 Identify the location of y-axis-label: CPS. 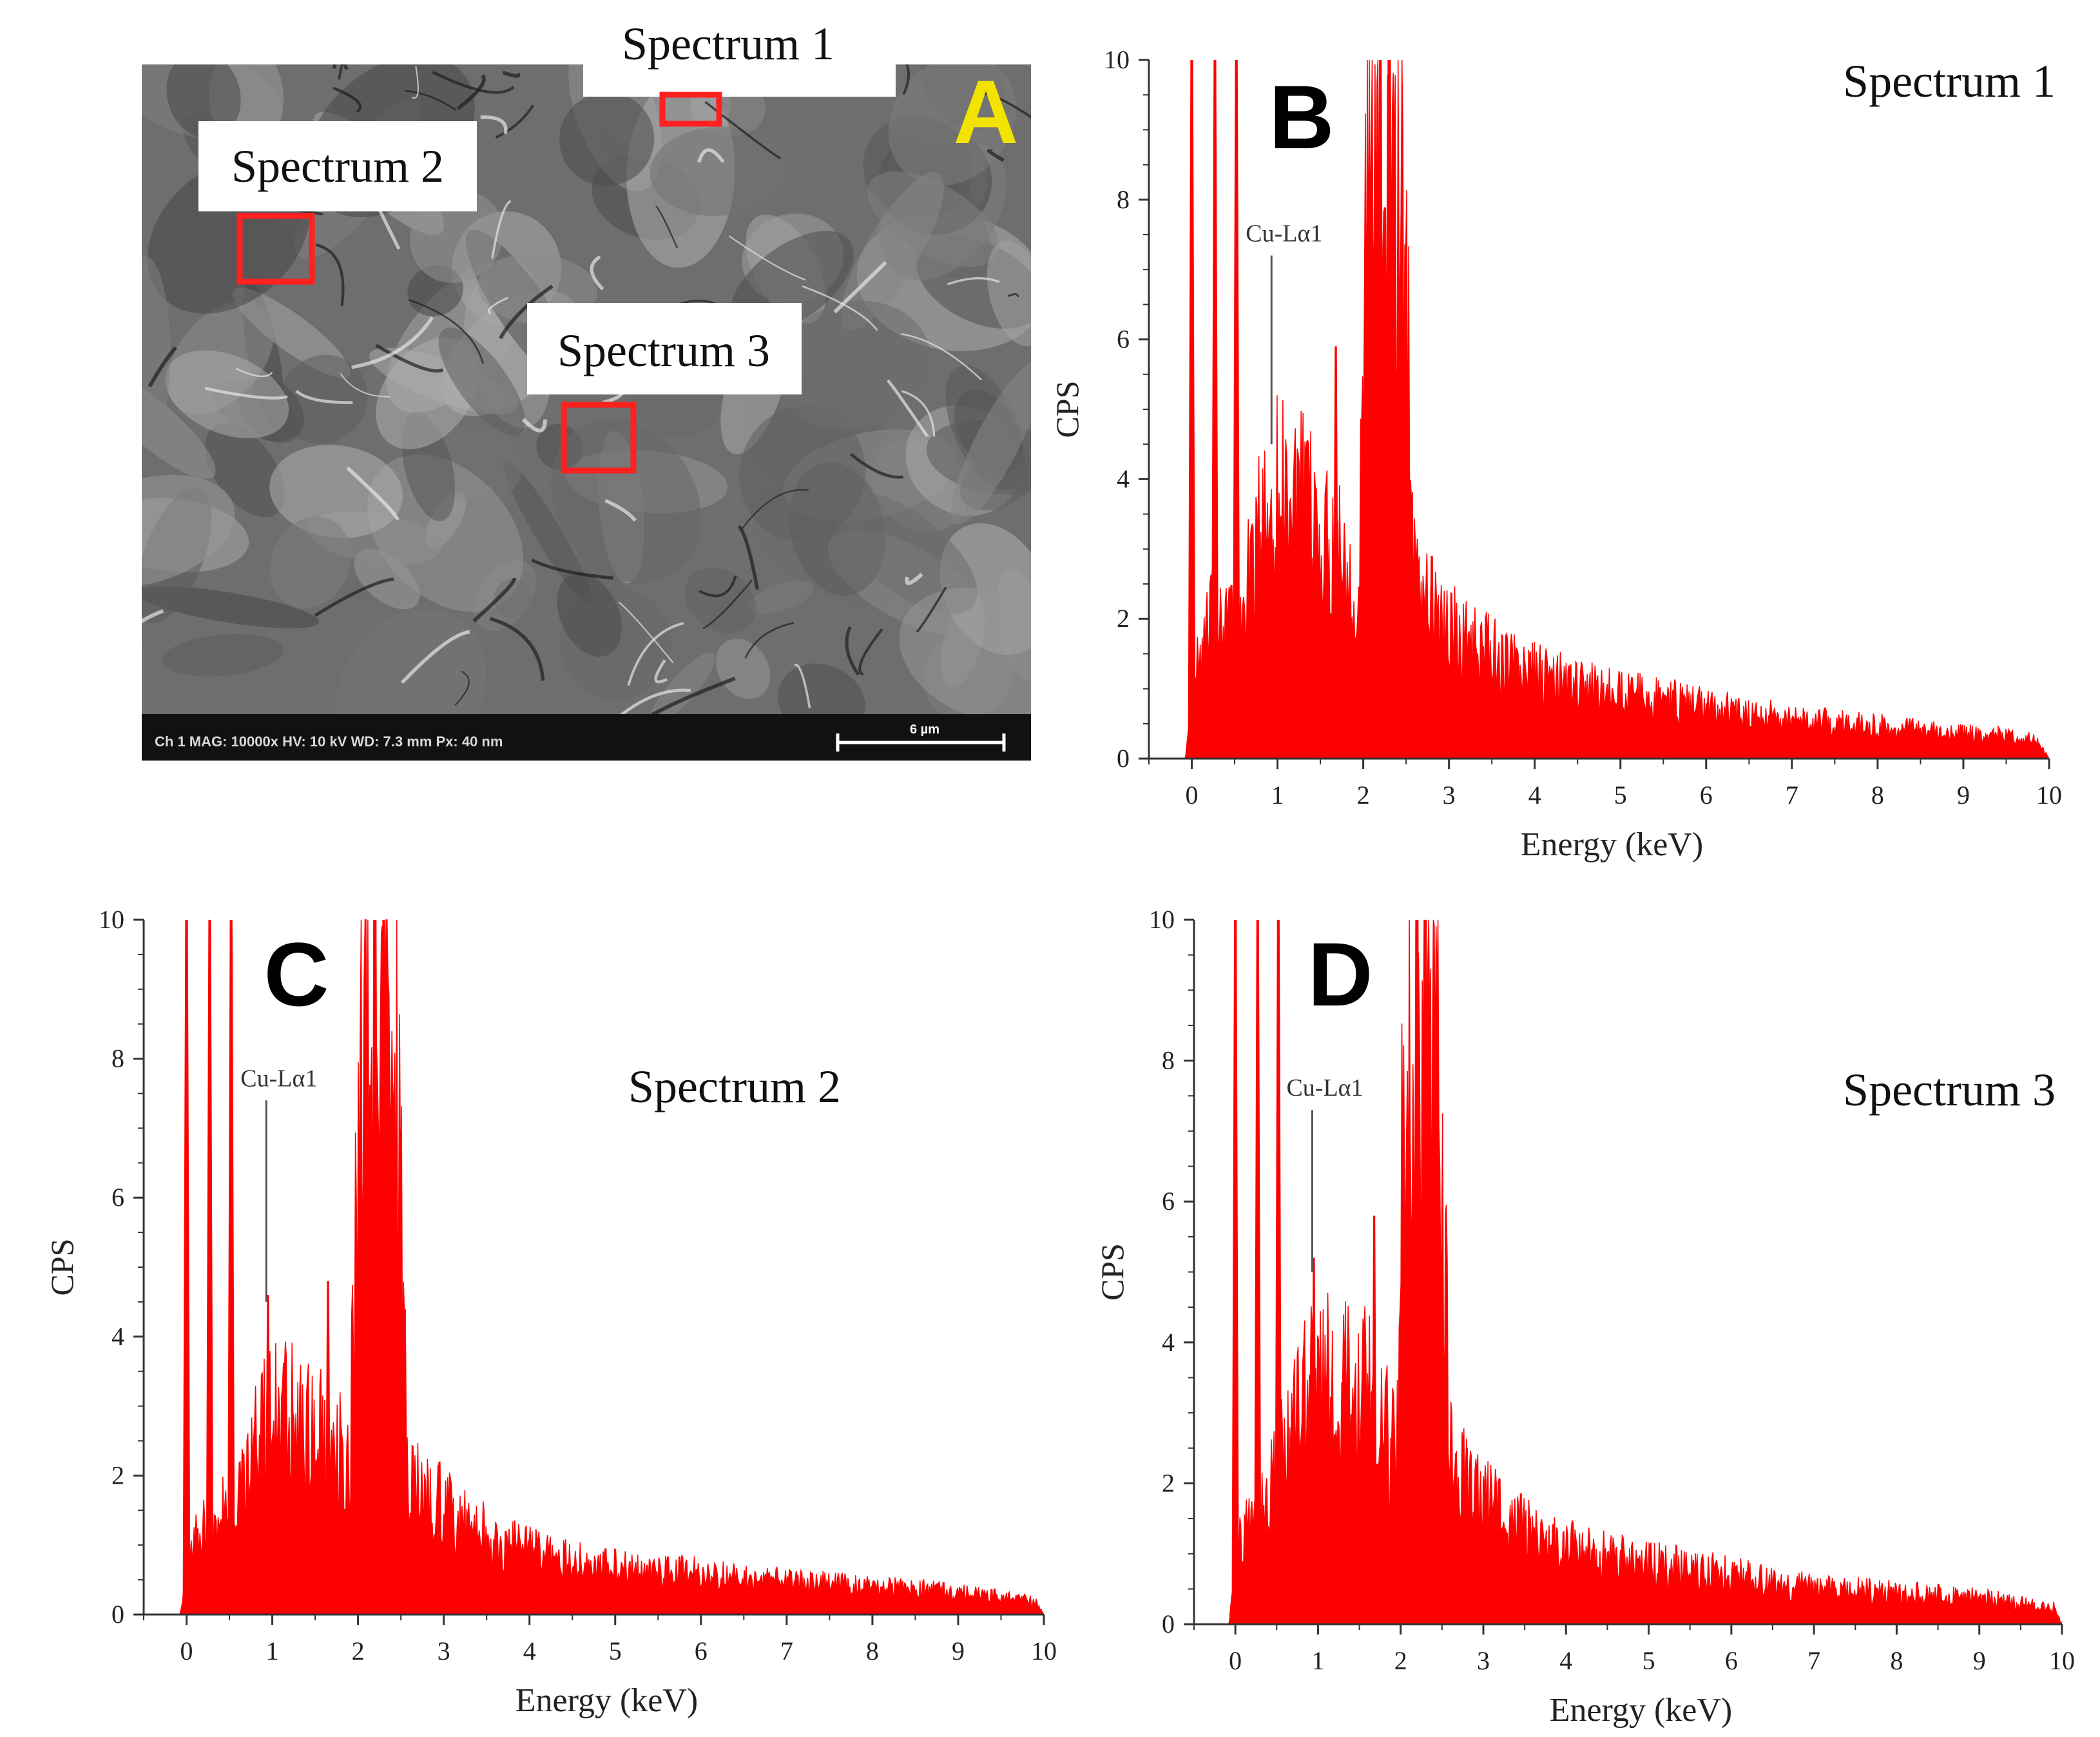
(62, 1267).